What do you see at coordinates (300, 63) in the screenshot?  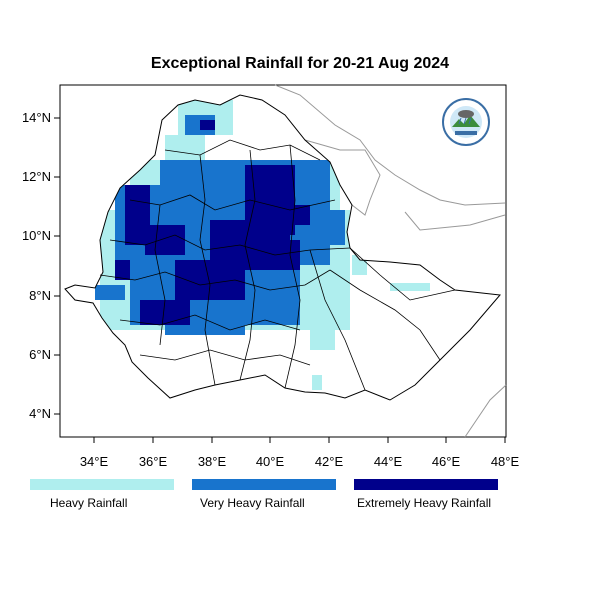 I see `map-title: Exceptional Rainfall for 20-21 Aug 2024` at bounding box center [300, 63].